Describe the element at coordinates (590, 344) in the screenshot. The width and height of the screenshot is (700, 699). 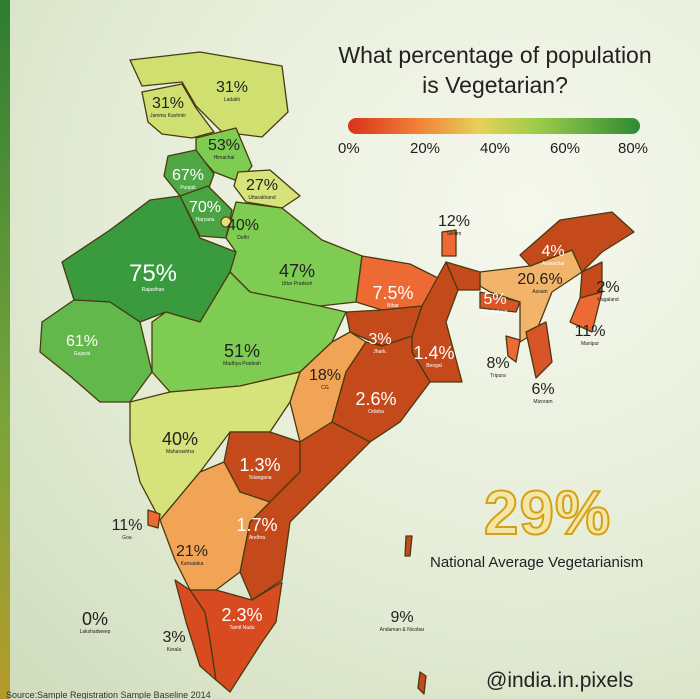
I see `state-name: Manipur` at that location.